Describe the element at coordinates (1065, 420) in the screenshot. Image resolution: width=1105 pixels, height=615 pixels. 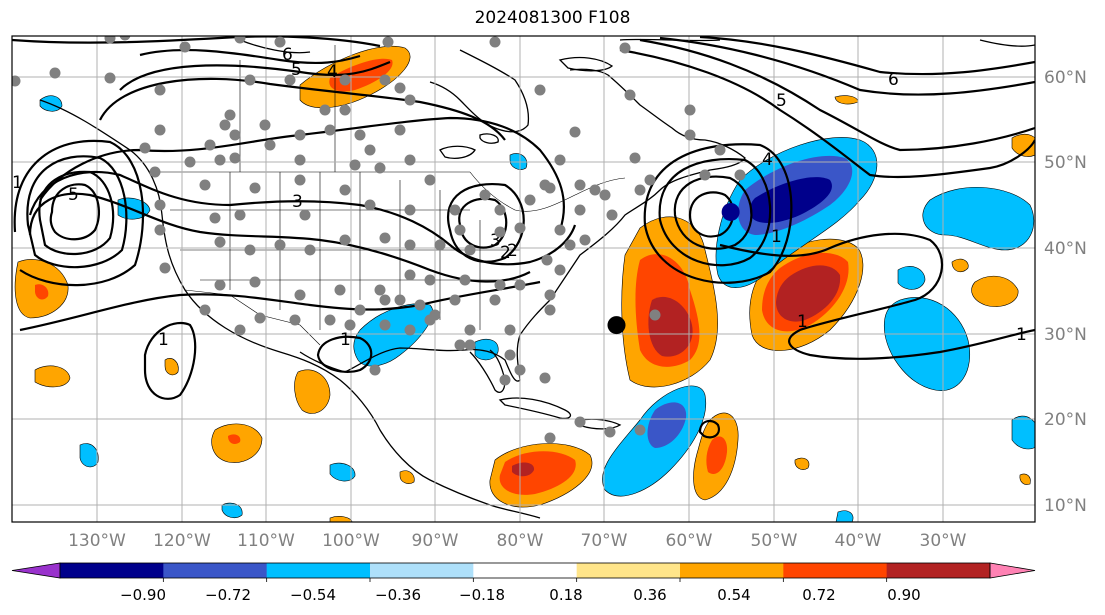
I see `lat-label: 20°N` at that location.